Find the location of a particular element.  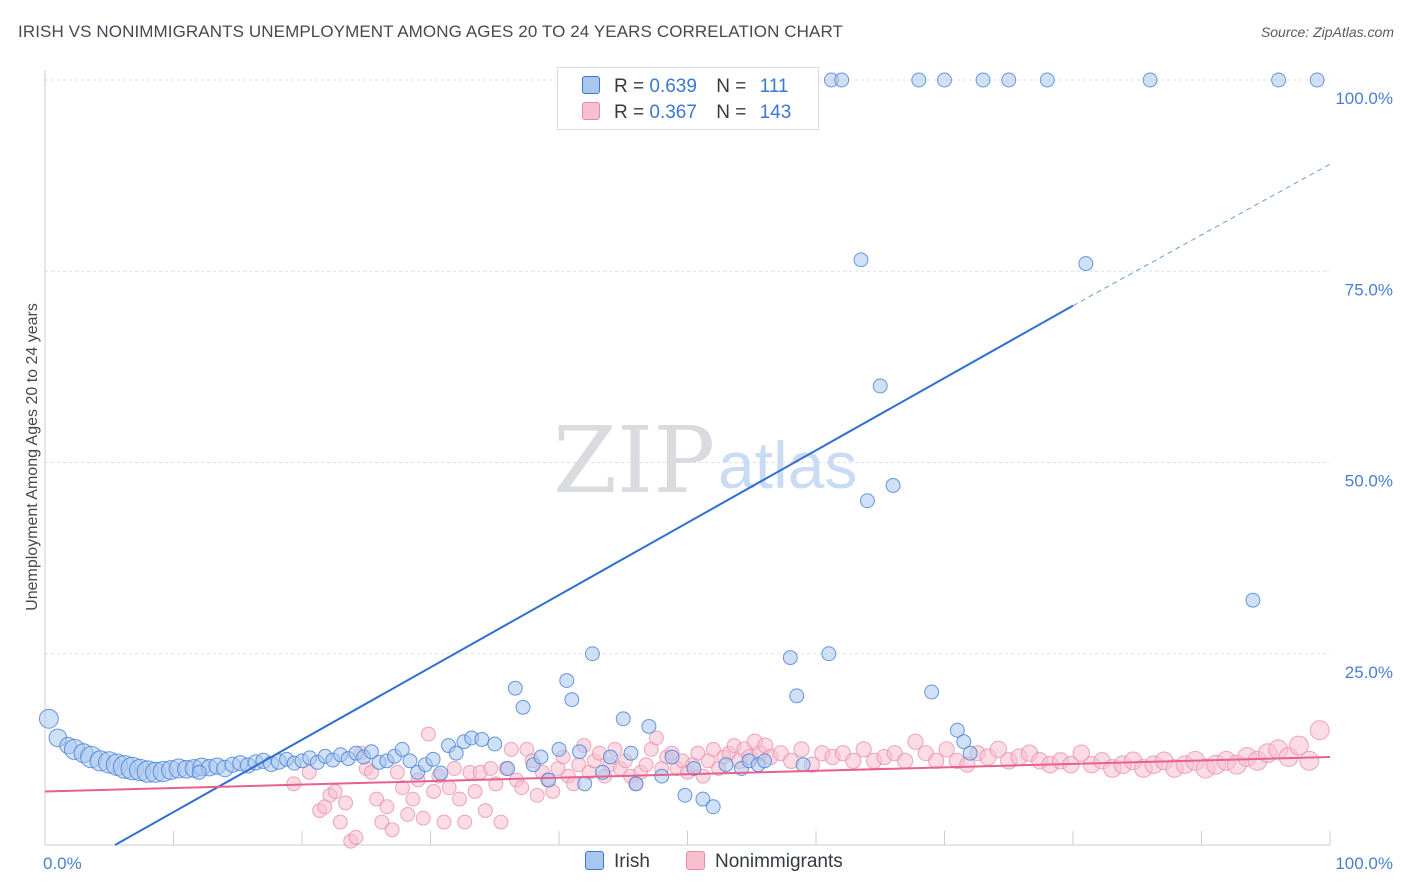

legend-n-value: 143 is located at coordinates (775, 112).